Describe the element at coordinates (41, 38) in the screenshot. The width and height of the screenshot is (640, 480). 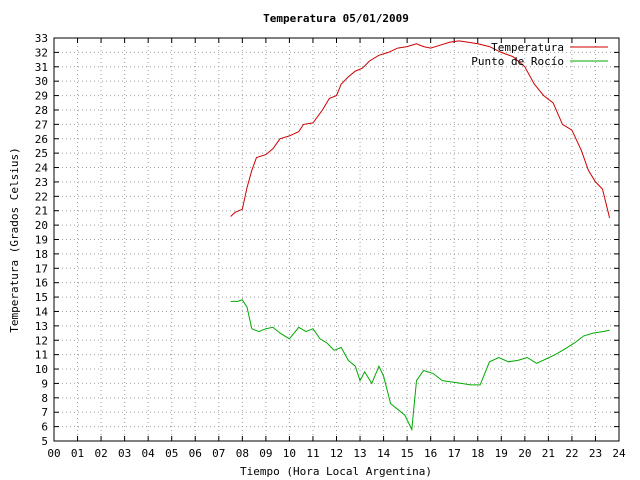
I see `y-tick-label: 33` at that location.